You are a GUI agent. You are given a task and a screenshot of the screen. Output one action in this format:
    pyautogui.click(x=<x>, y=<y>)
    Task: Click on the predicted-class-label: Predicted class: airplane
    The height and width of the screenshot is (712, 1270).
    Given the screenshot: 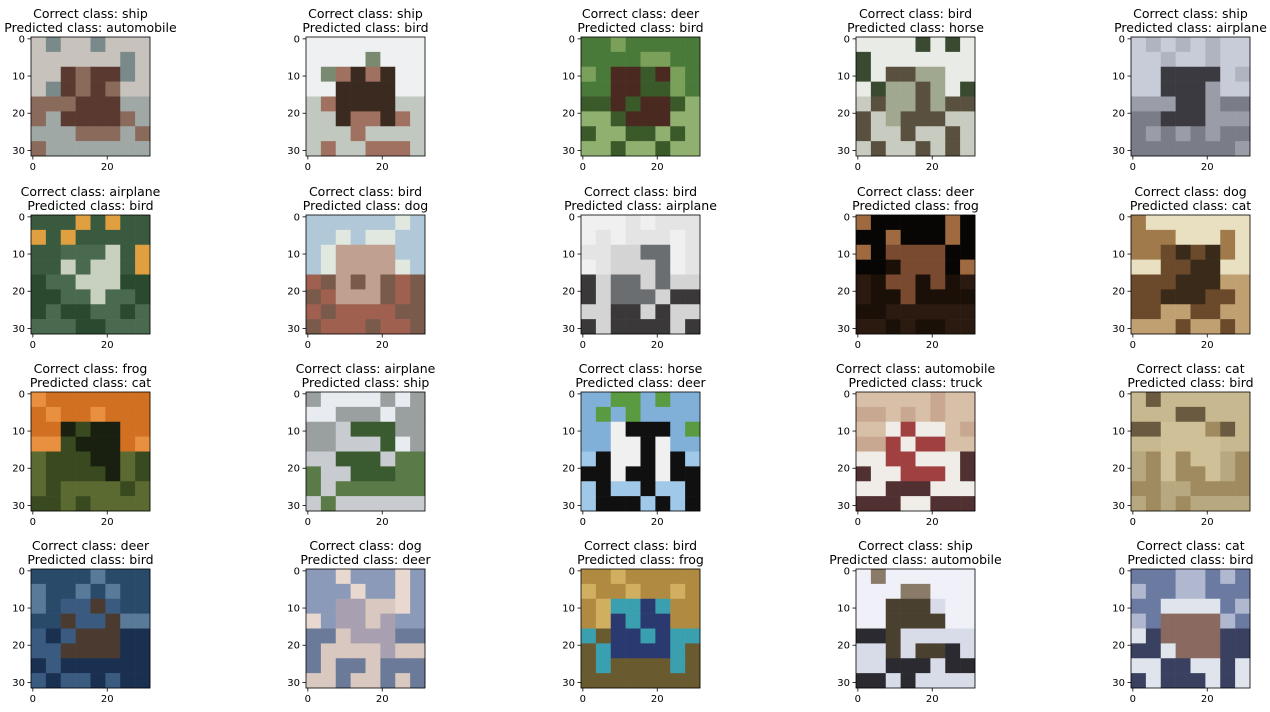 What is the action you would take?
    pyautogui.click(x=1190, y=27)
    